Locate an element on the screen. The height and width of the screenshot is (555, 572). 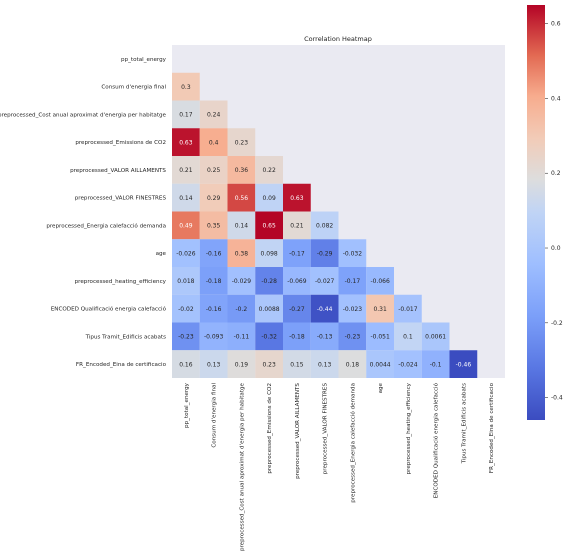
cell-value-label: 0.4 is located at coordinates (214, 142).